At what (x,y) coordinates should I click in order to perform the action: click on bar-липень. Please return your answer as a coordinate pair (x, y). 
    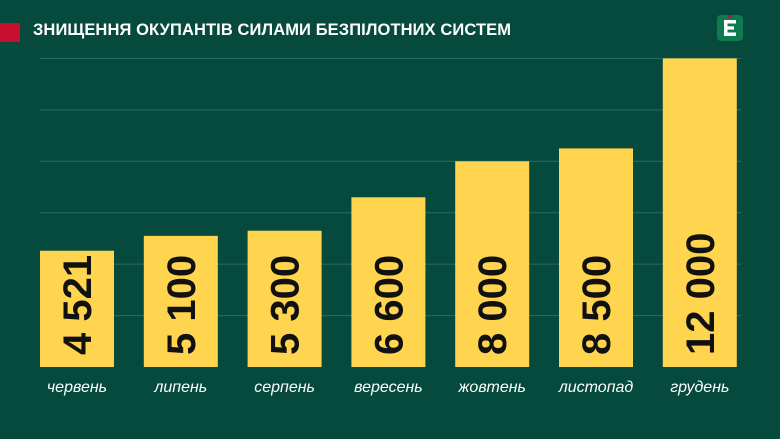
    Looking at the image, I should click on (180, 301).